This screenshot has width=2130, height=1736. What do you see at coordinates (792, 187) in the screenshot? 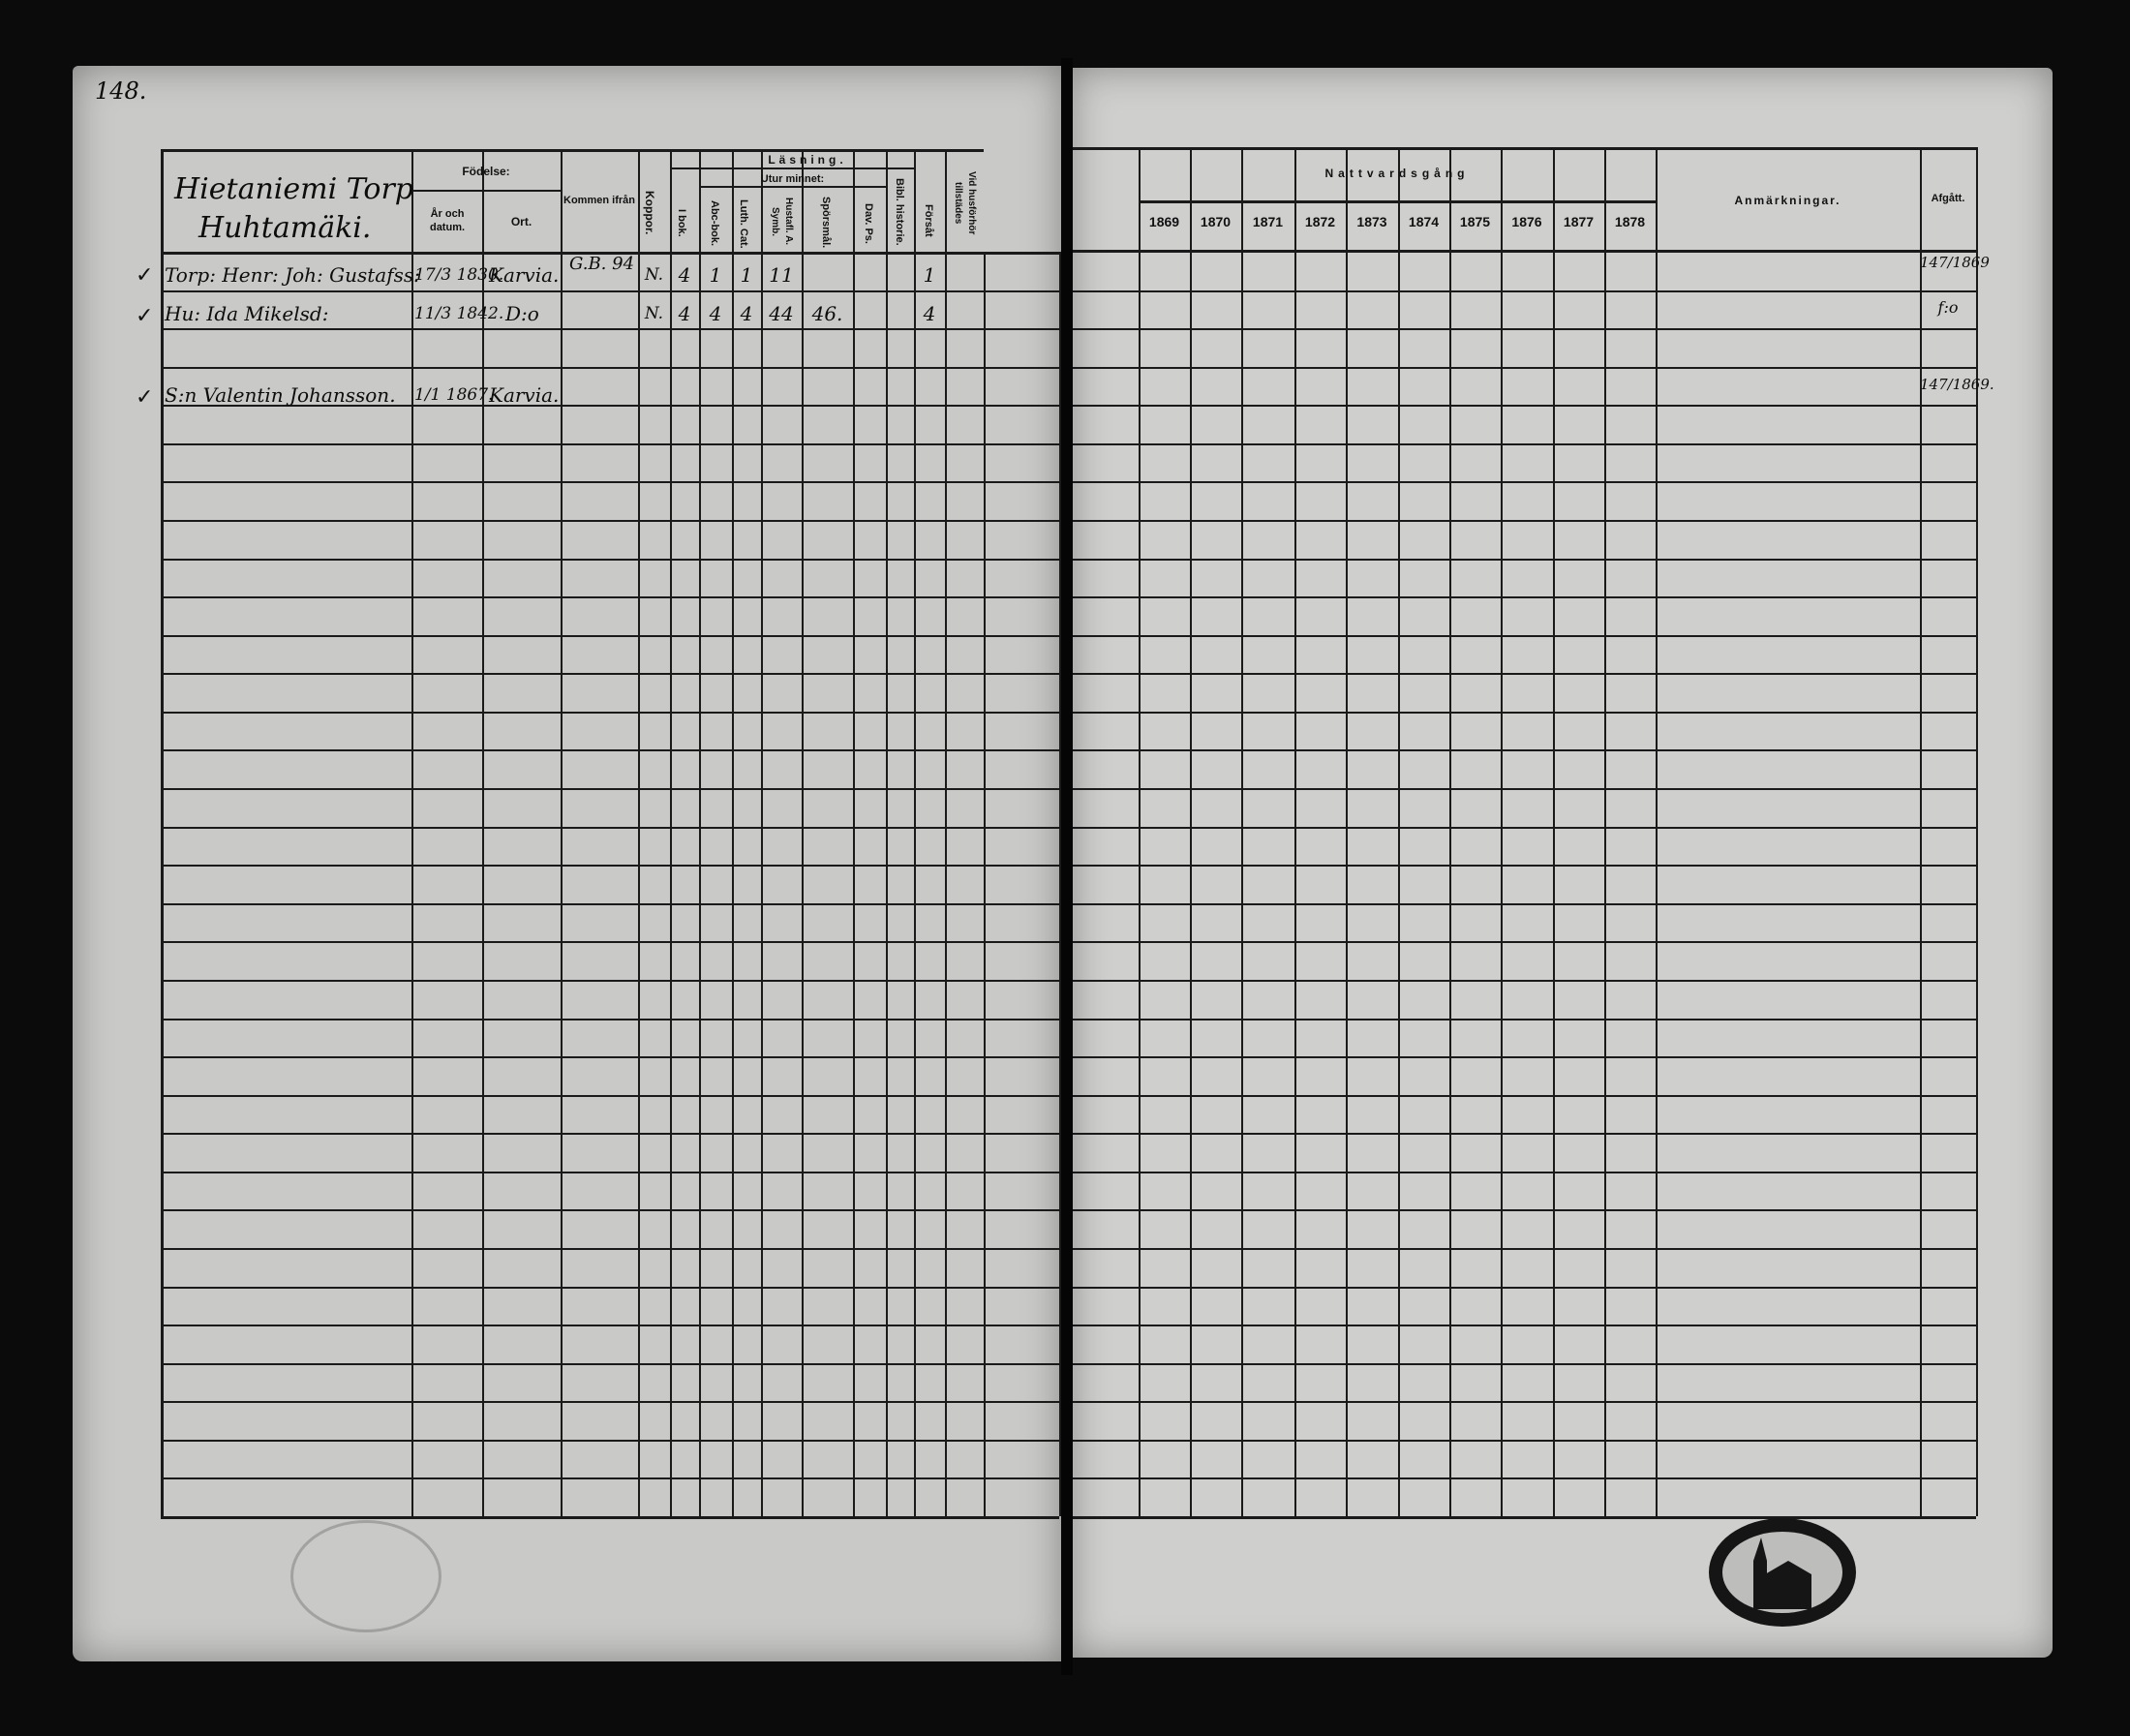
I see `utur-minnet-rule` at bounding box center [792, 187].